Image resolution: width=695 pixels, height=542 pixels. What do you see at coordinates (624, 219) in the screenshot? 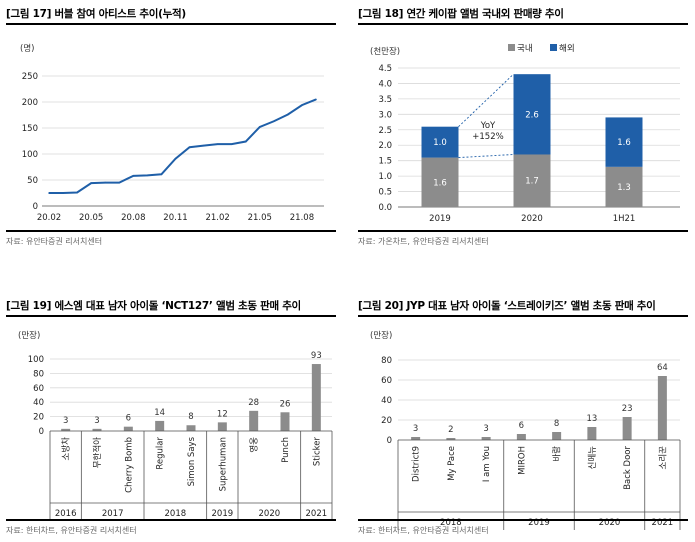
I see `x-tick-label: 1H21` at bounding box center [624, 219].